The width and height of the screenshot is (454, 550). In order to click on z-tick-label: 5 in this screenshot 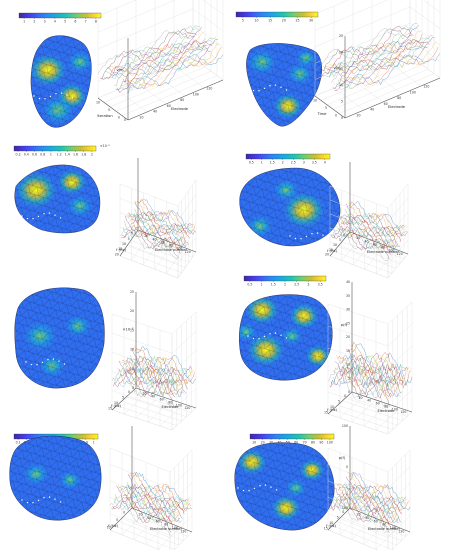, I will do `click(133, 369)`.